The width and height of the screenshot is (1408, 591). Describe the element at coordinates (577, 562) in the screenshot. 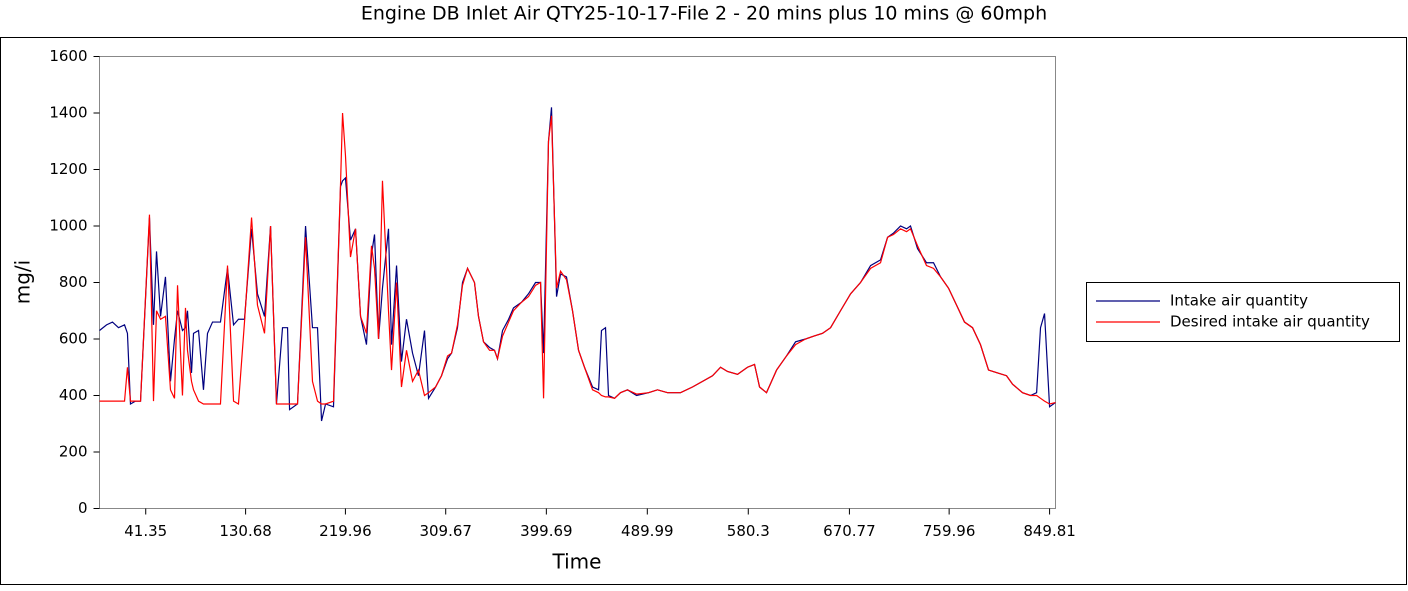

I see `x-axis-label: Time` at that location.